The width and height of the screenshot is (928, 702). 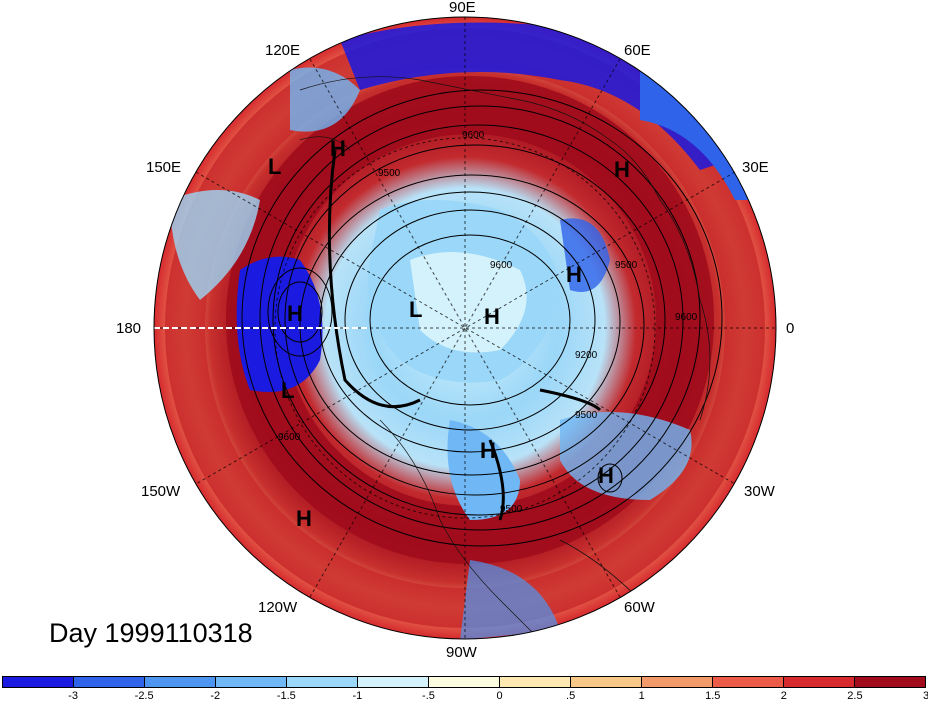 I want to click on colorbar-tick-label: 1, so click(x=641, y=696).